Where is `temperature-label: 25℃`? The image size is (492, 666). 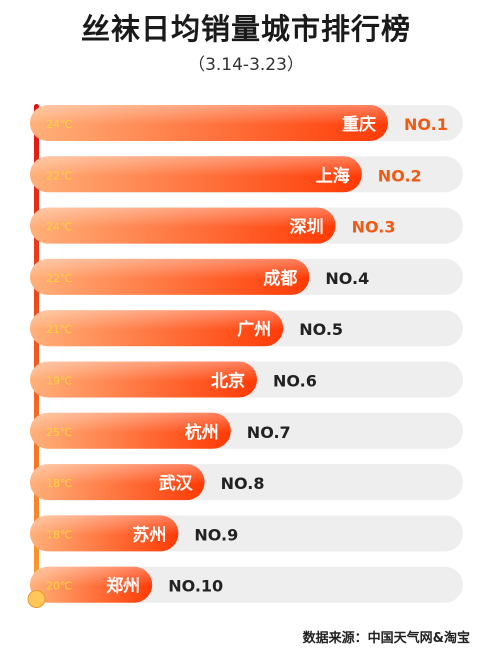 temperature-label: 25℃ is located at coordinates (59, 432).